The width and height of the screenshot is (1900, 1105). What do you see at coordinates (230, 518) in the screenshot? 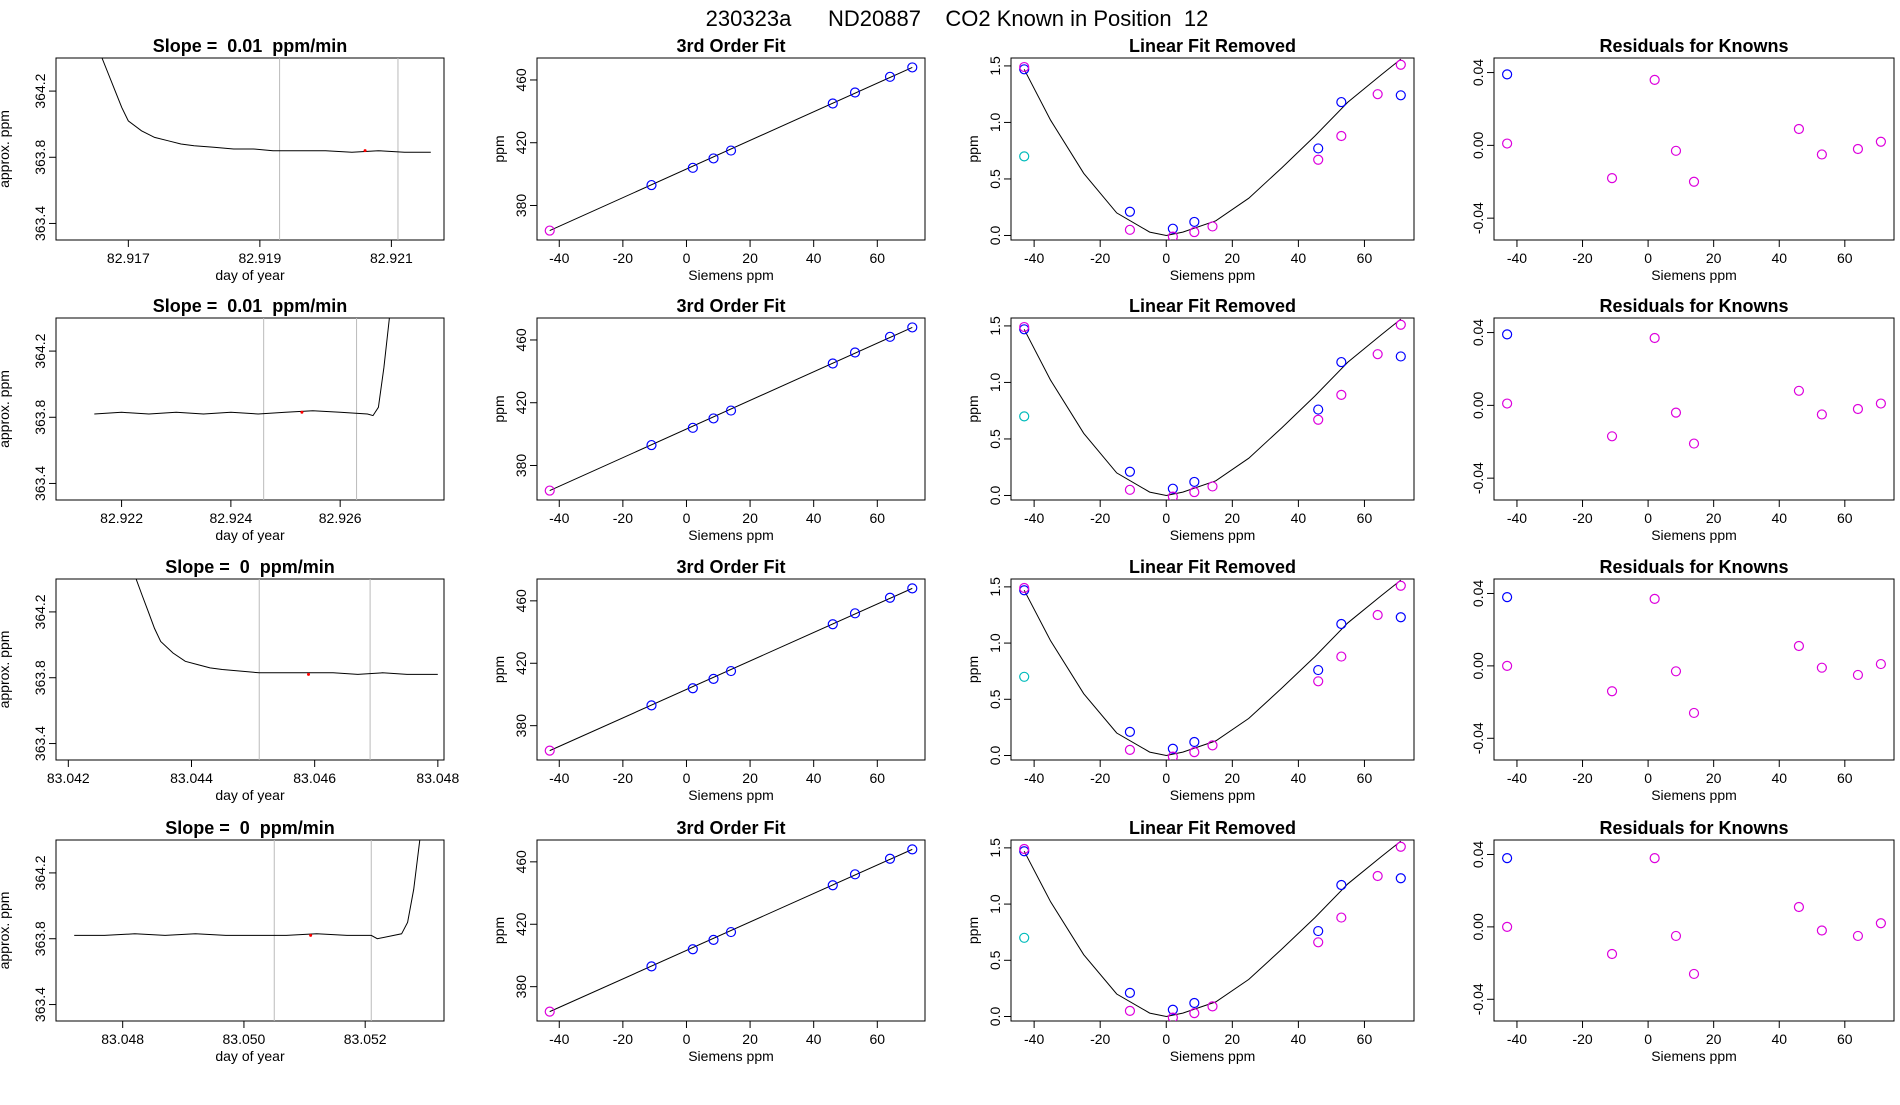
I see `x-tick-label: 82.924` at bounding box center [230, 518].